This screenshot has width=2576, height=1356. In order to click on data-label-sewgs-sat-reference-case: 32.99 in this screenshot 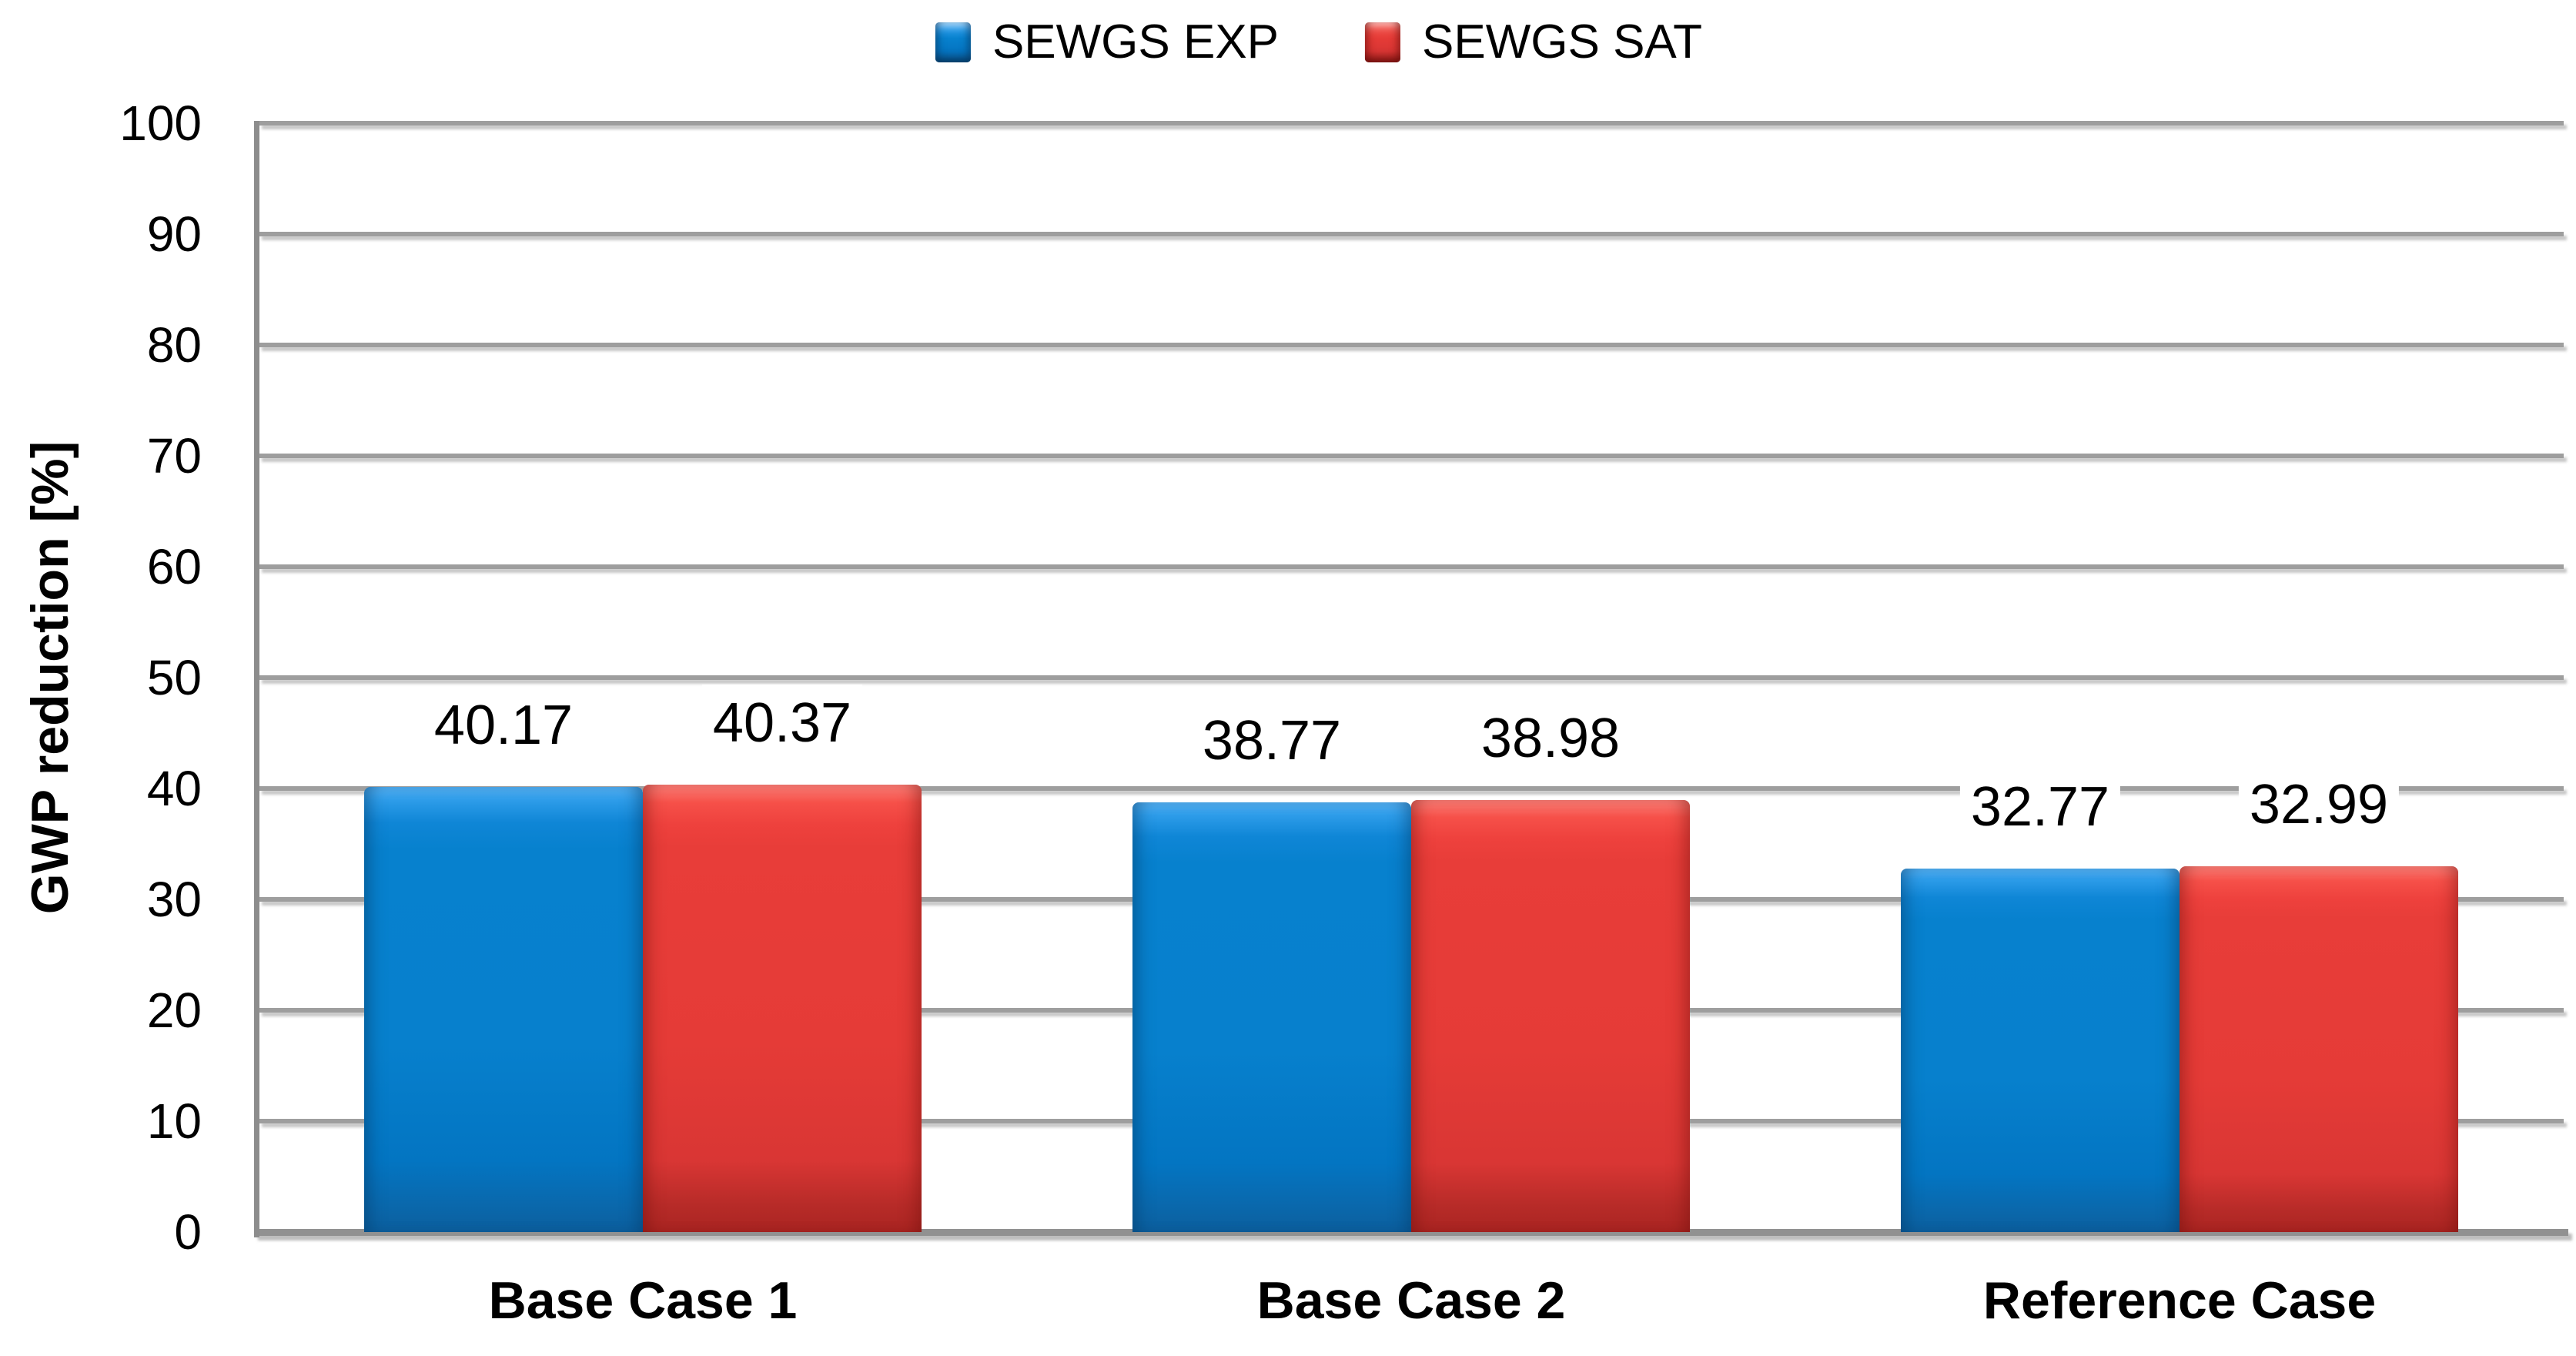, I will do `click(2319, 804)`.